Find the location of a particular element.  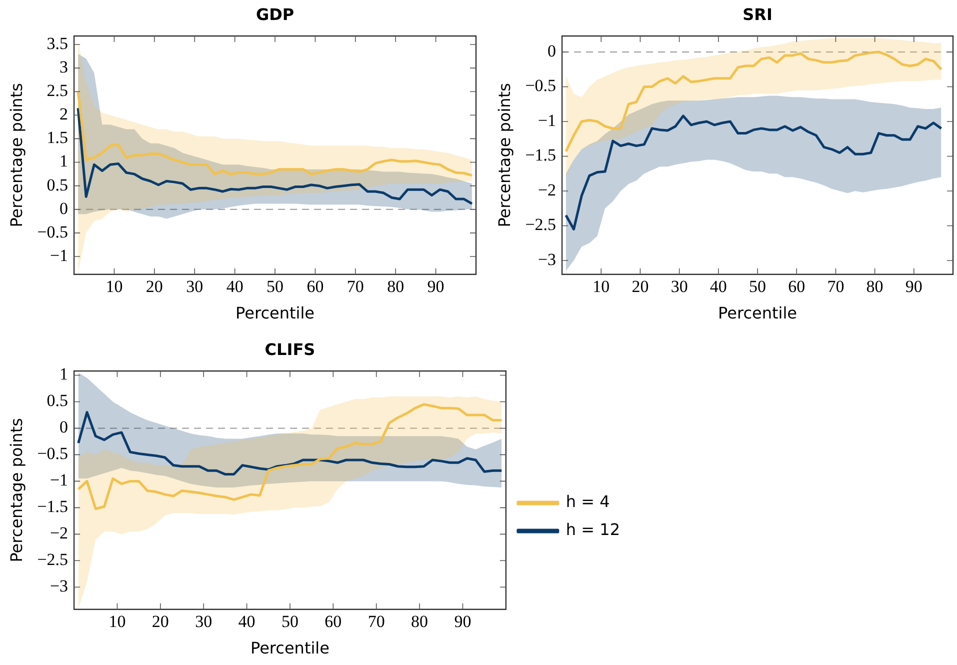

chart-title: SRI is located at coordinates (757, 14).